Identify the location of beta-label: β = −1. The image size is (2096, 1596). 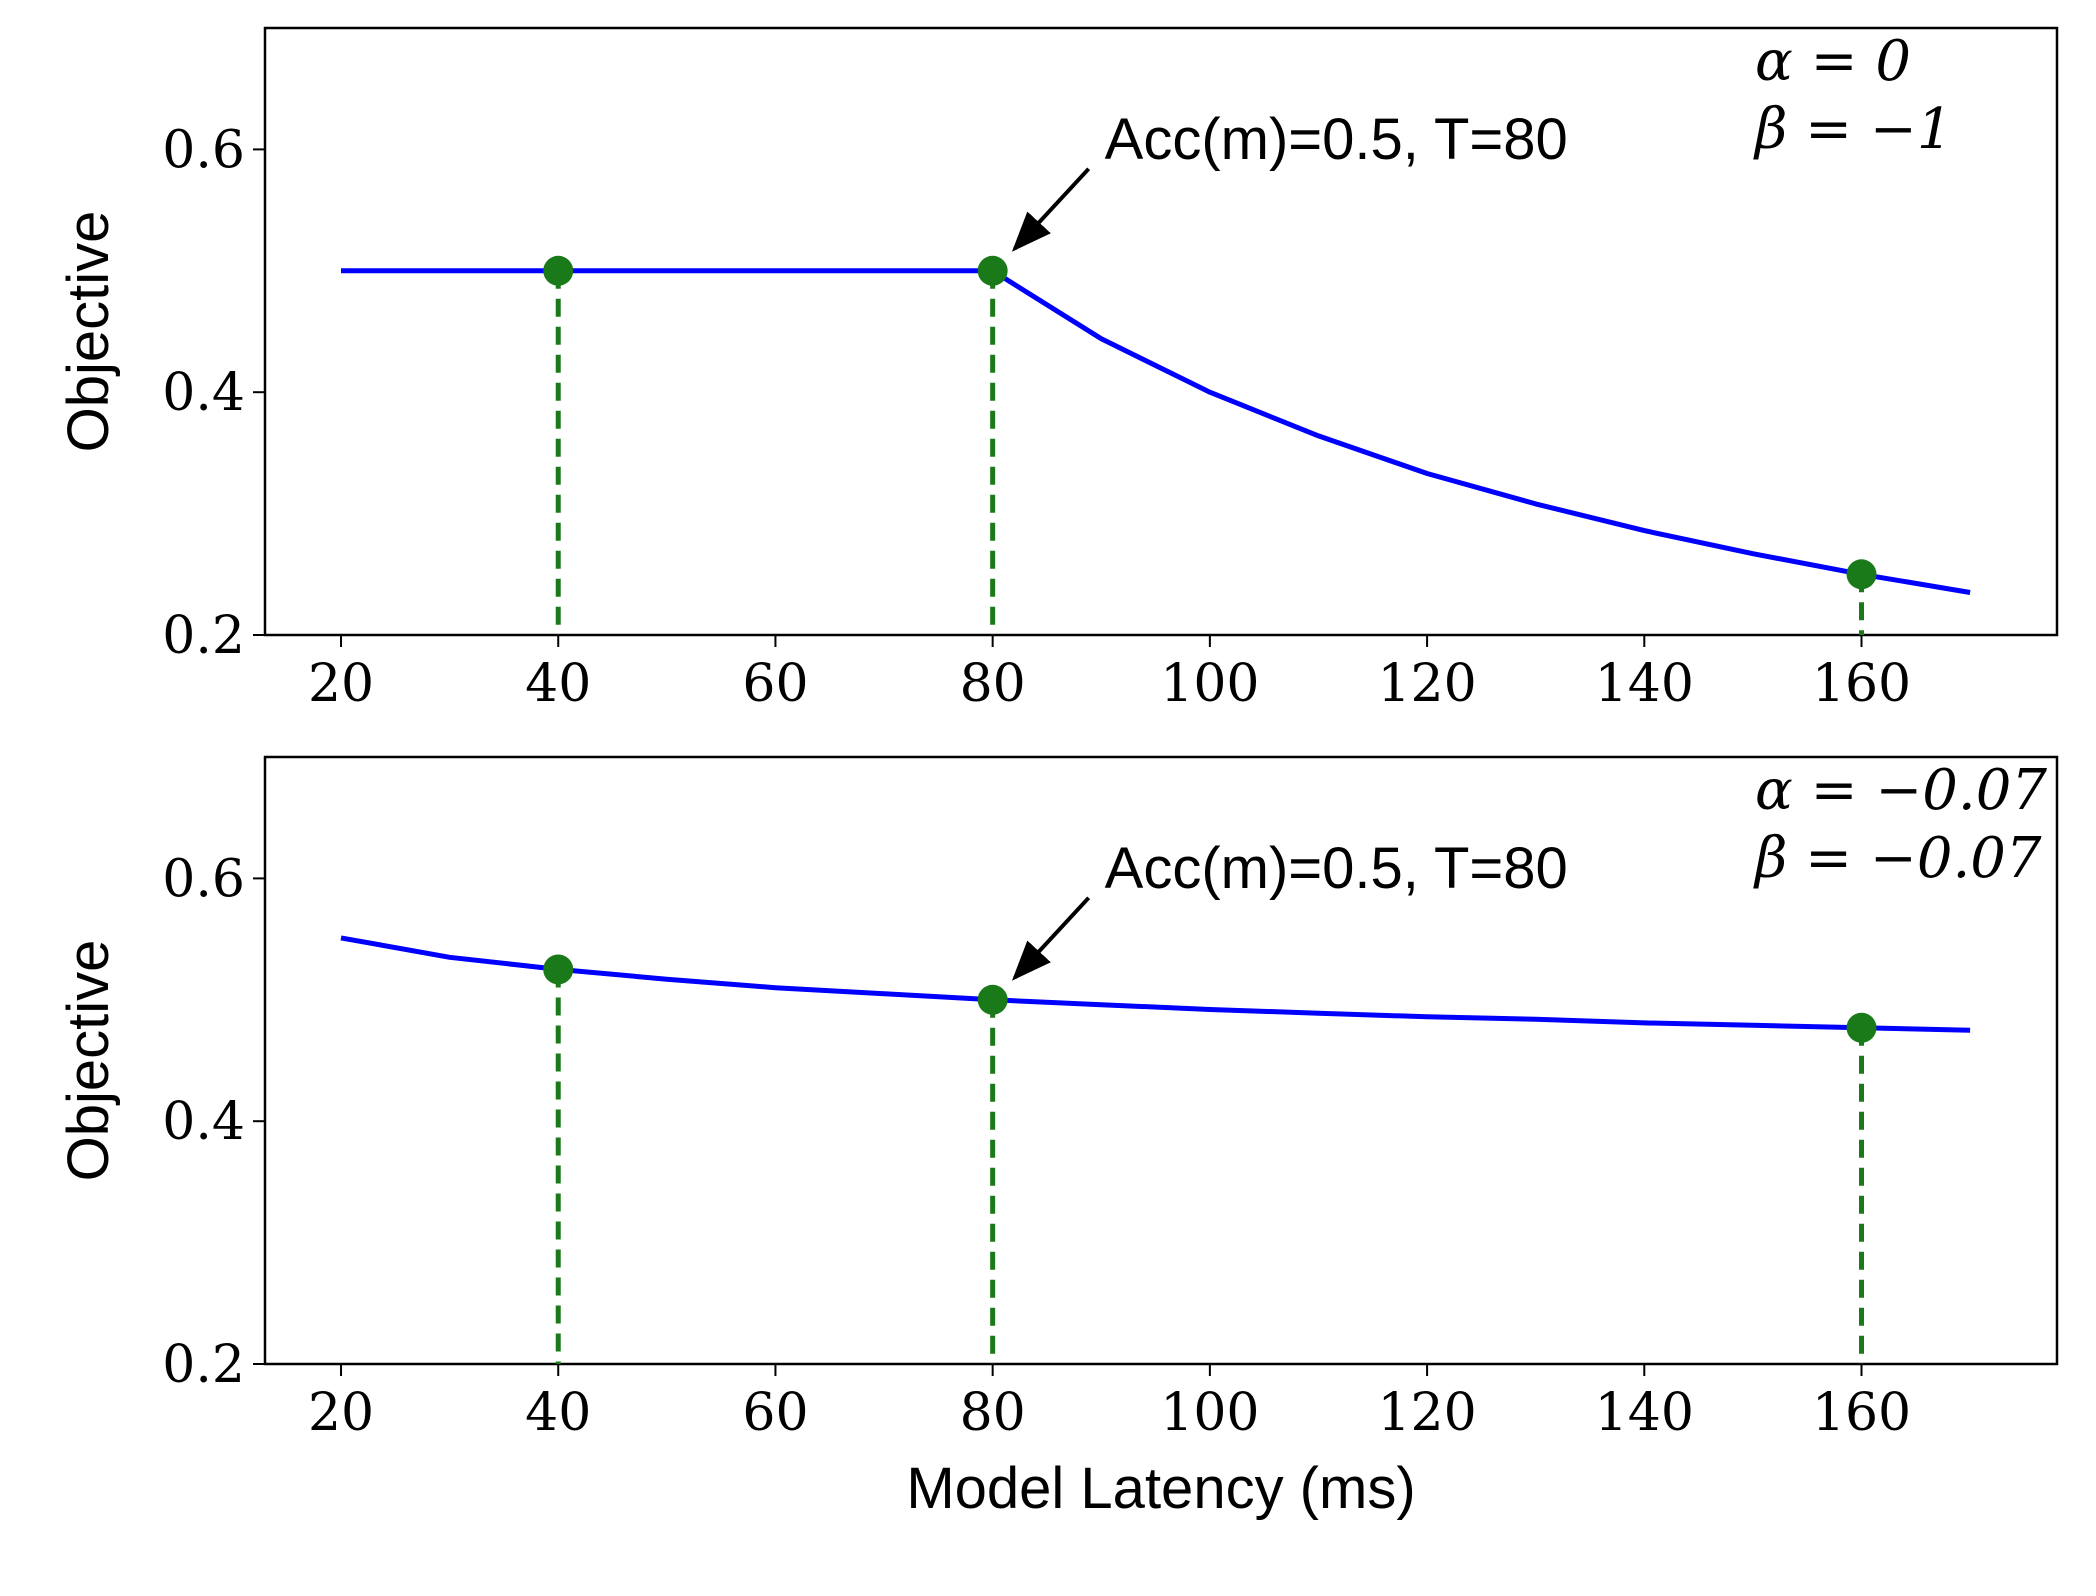
(1852, 129).